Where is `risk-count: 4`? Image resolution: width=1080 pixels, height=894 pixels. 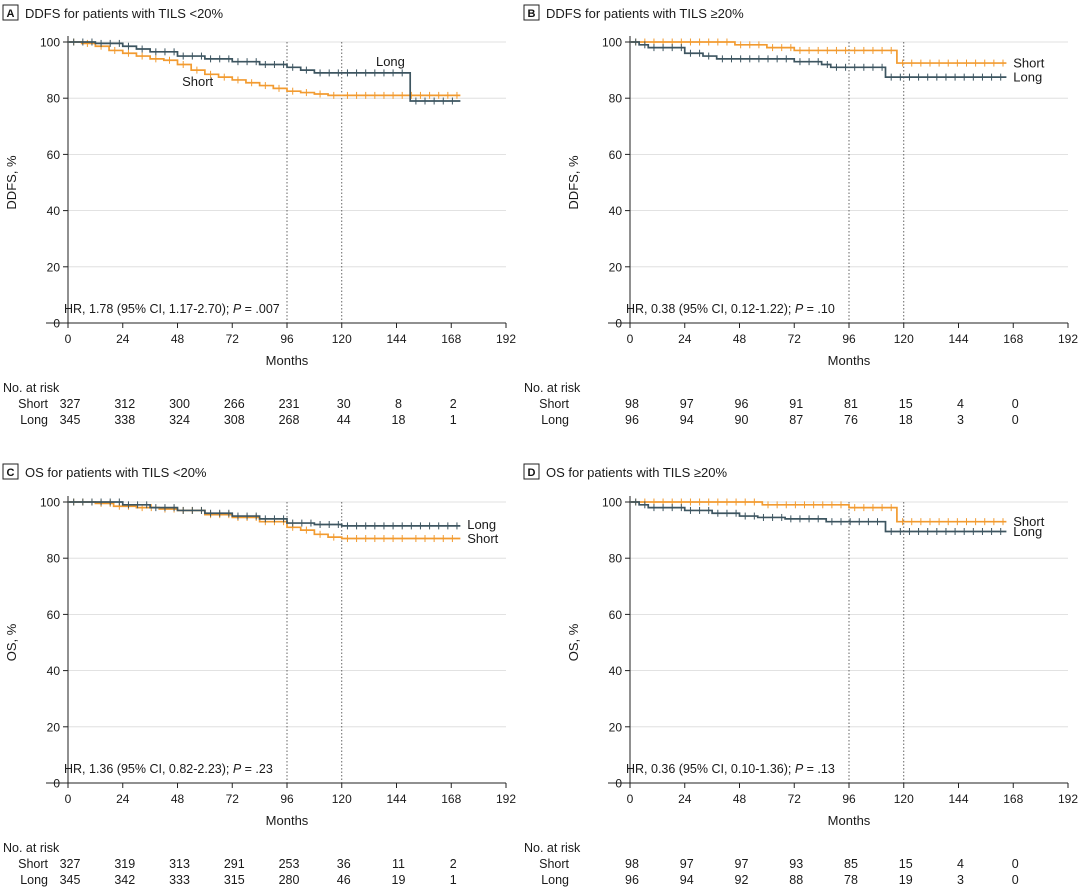
risk-count: 4 is located at coordinates (960, 864).